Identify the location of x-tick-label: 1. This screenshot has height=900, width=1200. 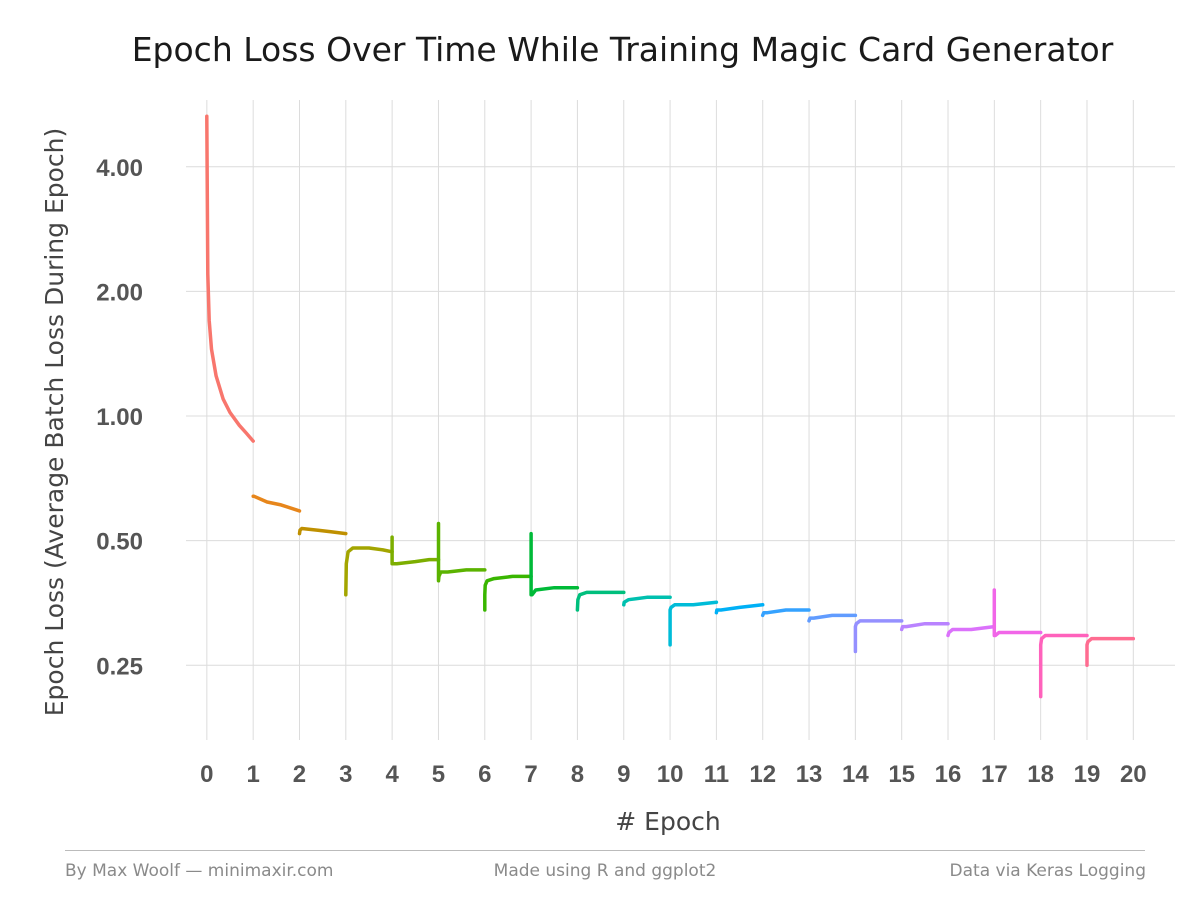
(252, 774).